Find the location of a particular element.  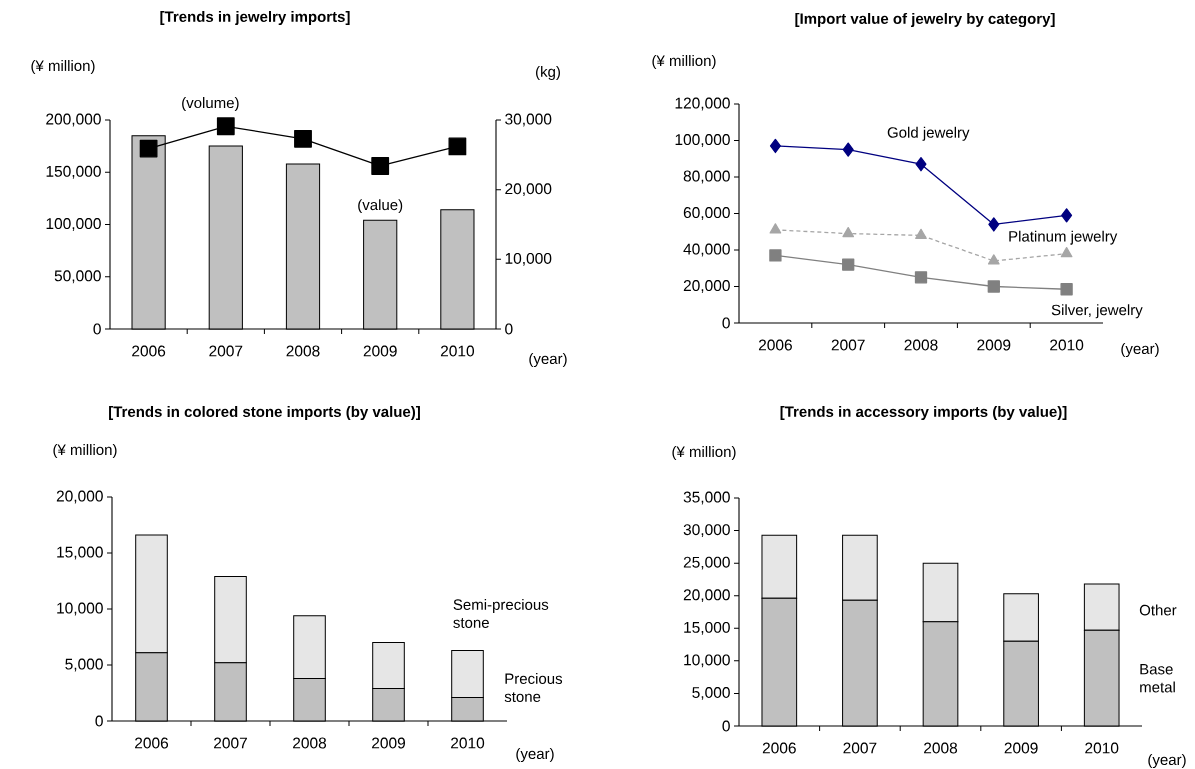

y-tick-label: 25,000 is located at coordinates (706, 563).